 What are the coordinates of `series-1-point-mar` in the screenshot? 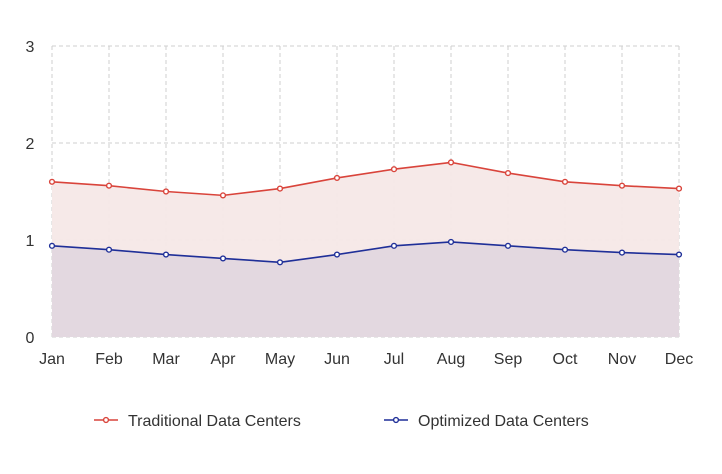 It's located at (166, 254).